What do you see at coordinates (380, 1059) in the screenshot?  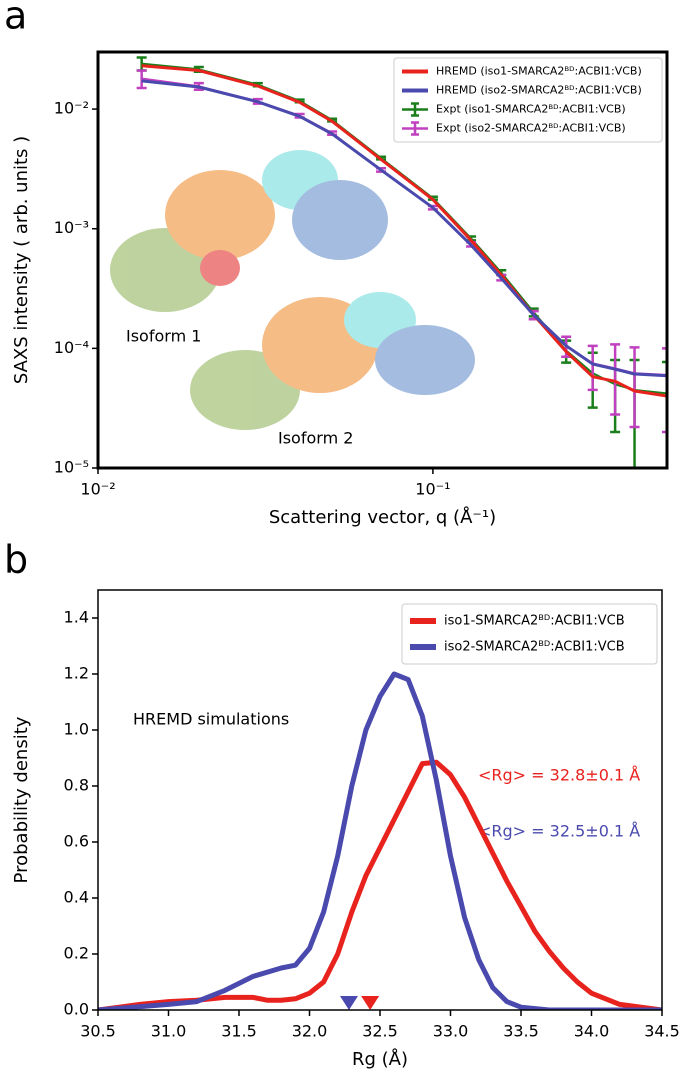 I see `x-axis-label: Rg (Å)` at bounding box center [380, 1059].